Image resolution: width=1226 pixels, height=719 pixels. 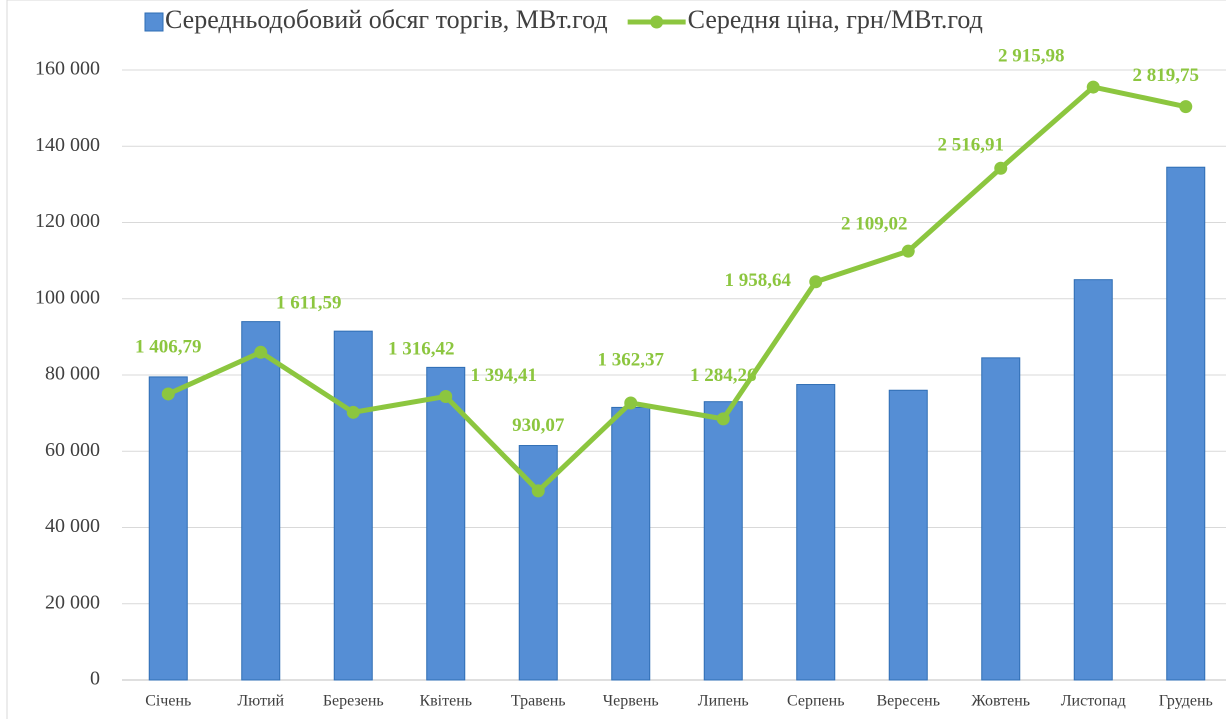 What do you see at coordinates (816, 701) in the screenshot?
I see `x-tick-label: Серпень` at bounding box center [816, 701].